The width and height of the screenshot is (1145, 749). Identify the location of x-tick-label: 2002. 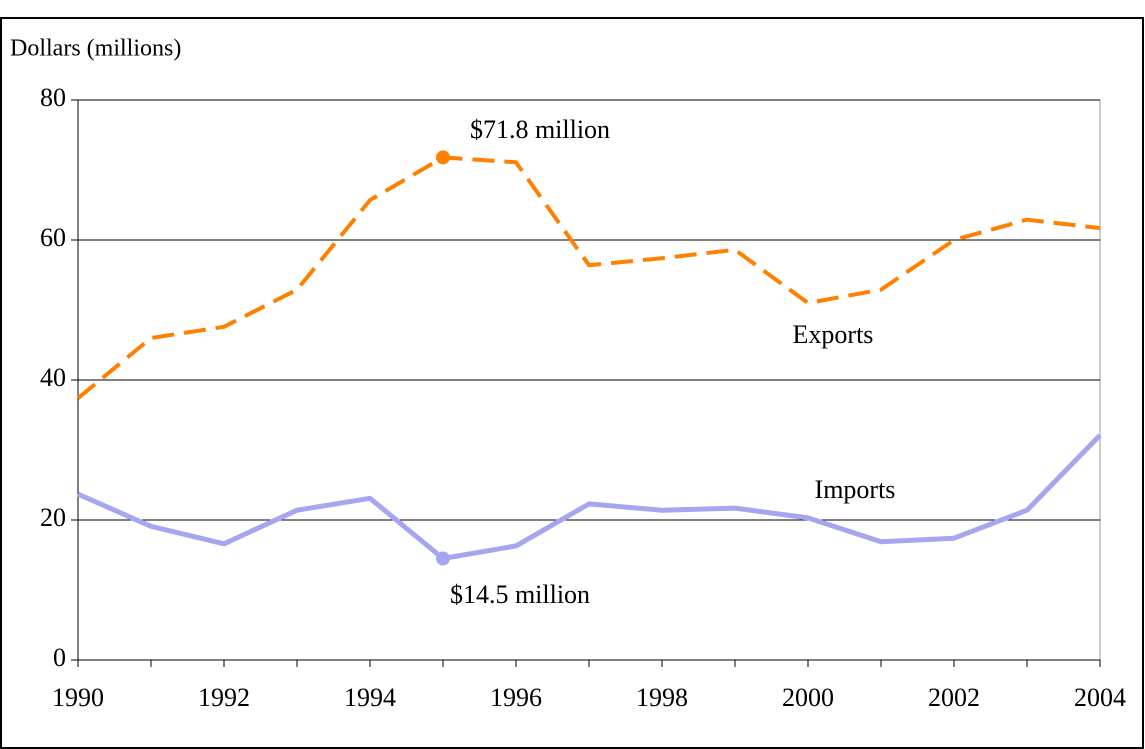
(954, 697).